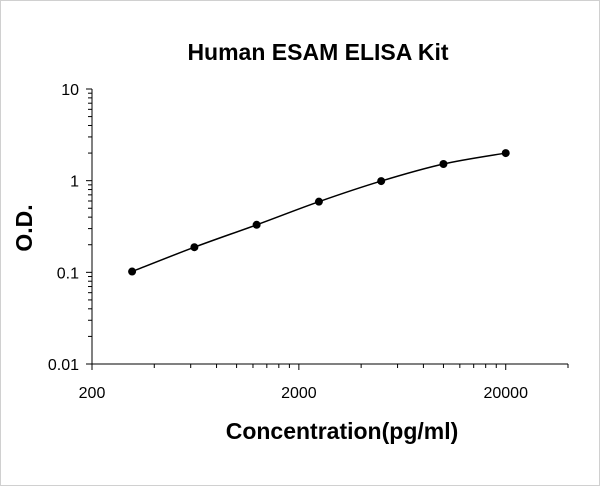 The height and width of the screenshot is (486, 600). What do you see at coordinates (68, 273) in the screenshot?
I see `y-tick-label: 0.1` at bounding box center [68, 273].